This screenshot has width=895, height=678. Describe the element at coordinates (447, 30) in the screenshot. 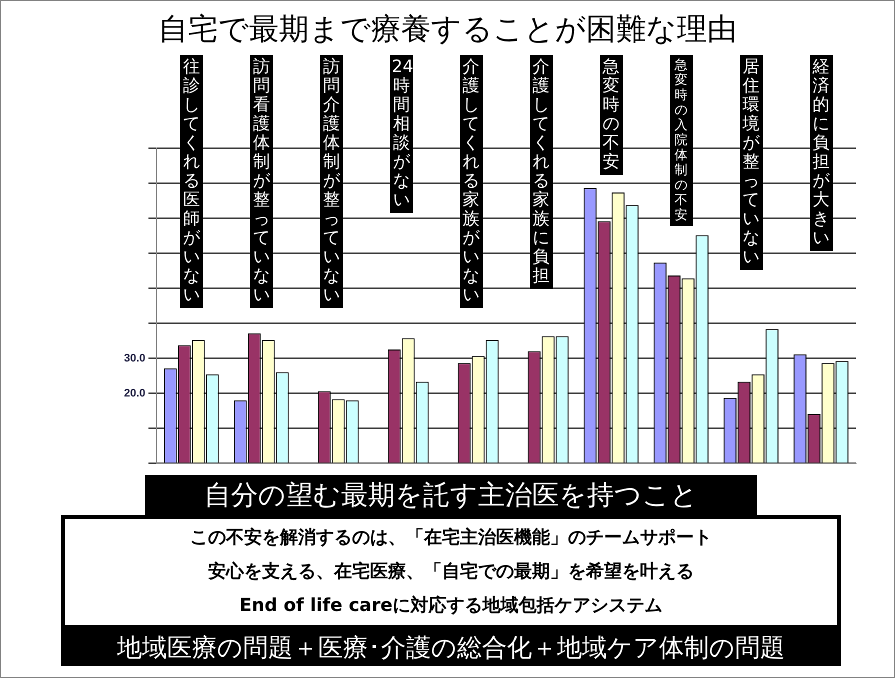

I see `chart-title: 自宅で最期まで療養することが困難な理由` at that location.